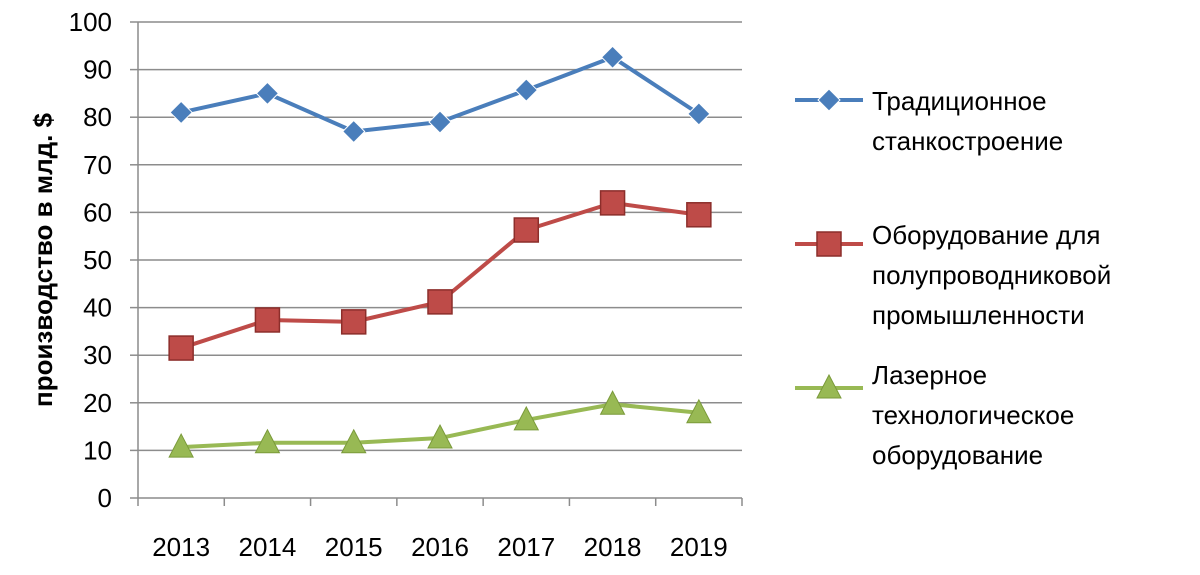 This screenshot has height=575, width=1200. What do you see at coordinates (929, 121) in the screenshot?
I see `legend-entry: Традиционное станкостроение` at bounding box center [929, 121].